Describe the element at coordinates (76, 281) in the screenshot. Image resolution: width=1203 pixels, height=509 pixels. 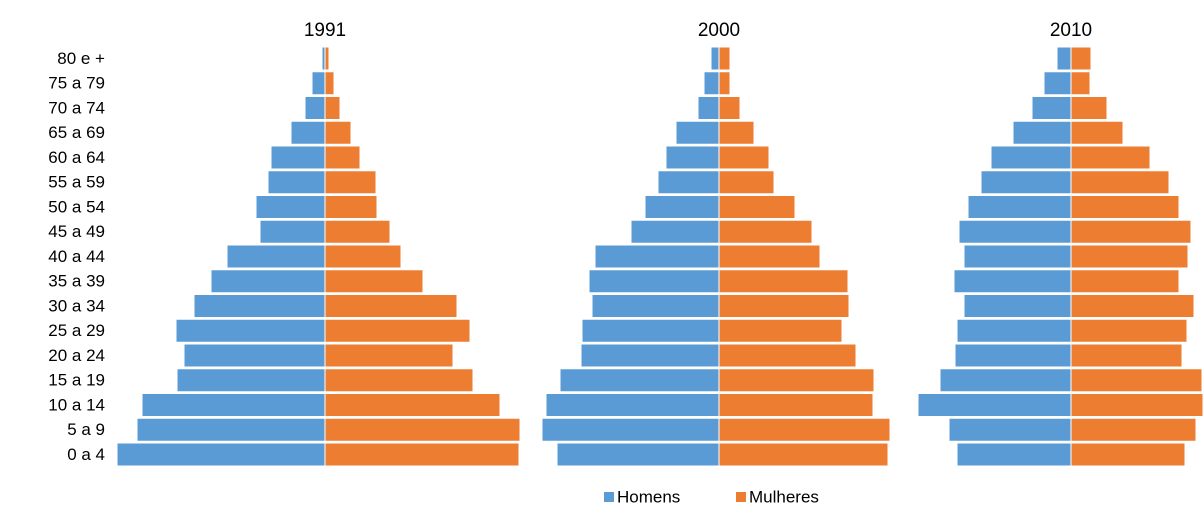
I see `category-label: 35 a 39` at that location.